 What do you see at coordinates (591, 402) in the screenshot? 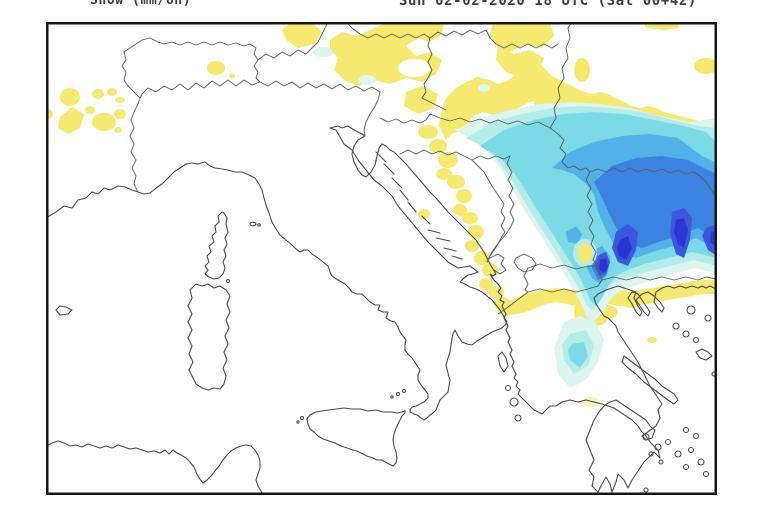
I see `snow-layer-pale-yellow` at bounding box center [591, 402].